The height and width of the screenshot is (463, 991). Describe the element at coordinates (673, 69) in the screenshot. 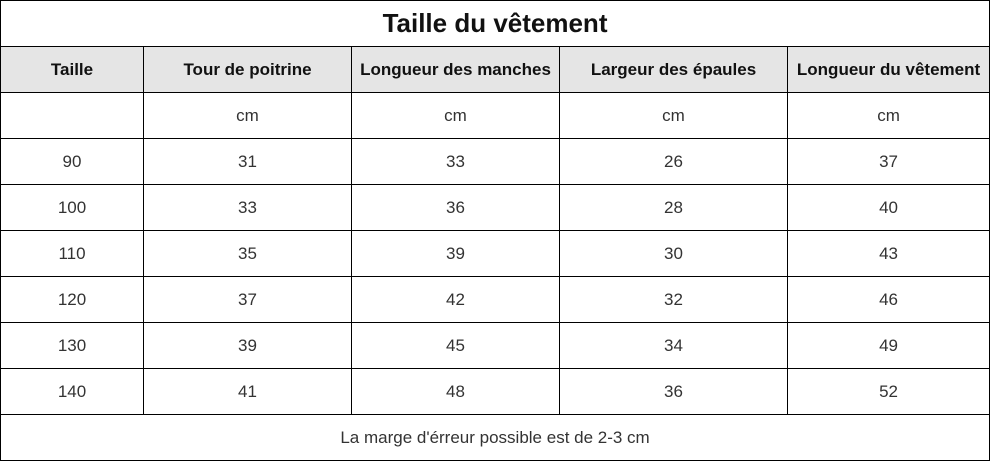

I see `header-shoulder-width: Largeur des épaules` at that location.